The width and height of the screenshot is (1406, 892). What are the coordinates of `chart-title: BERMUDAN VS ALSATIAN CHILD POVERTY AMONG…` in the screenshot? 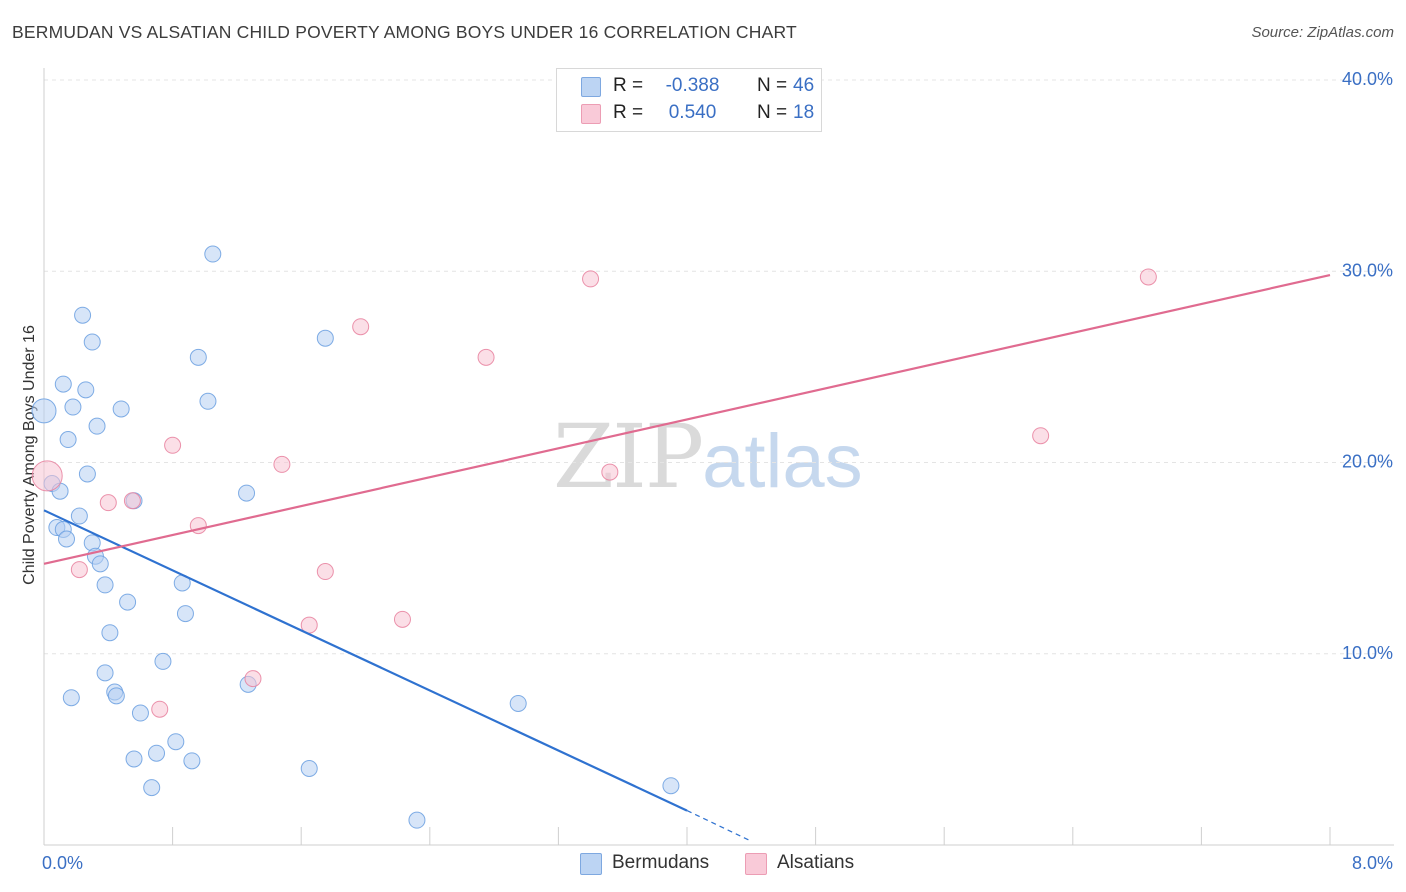 It's located at (404, 32).